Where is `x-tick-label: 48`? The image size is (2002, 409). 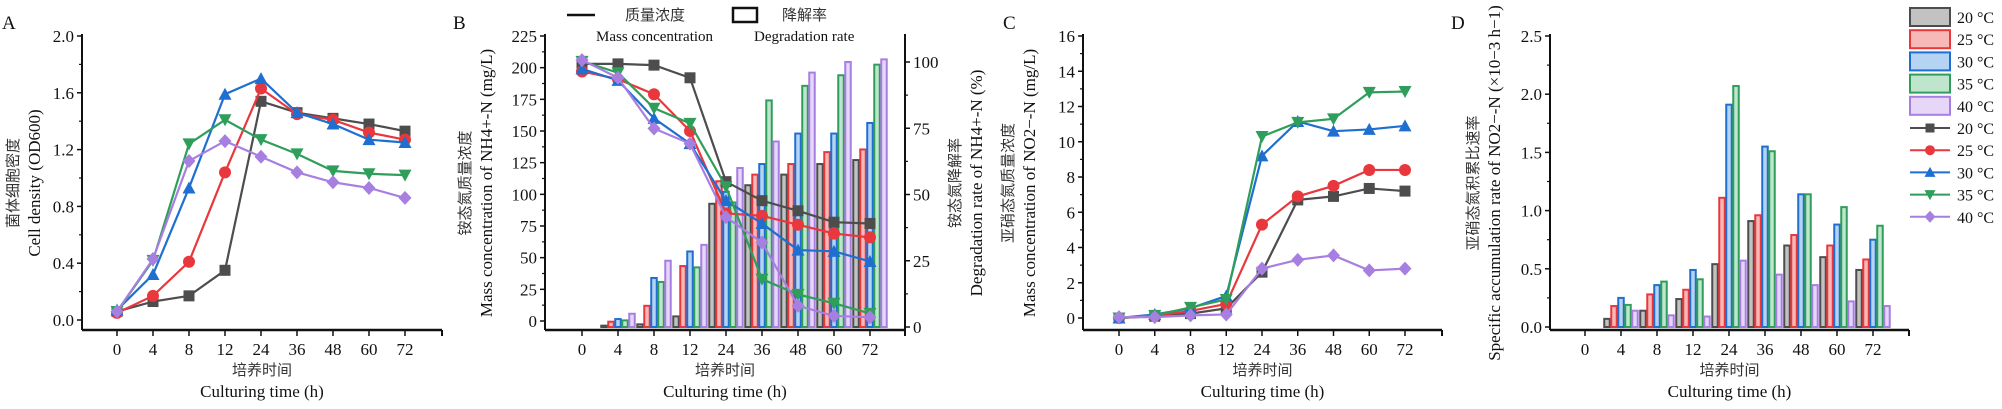 x-tick-label: 48 is located at coordinates (333, 349).